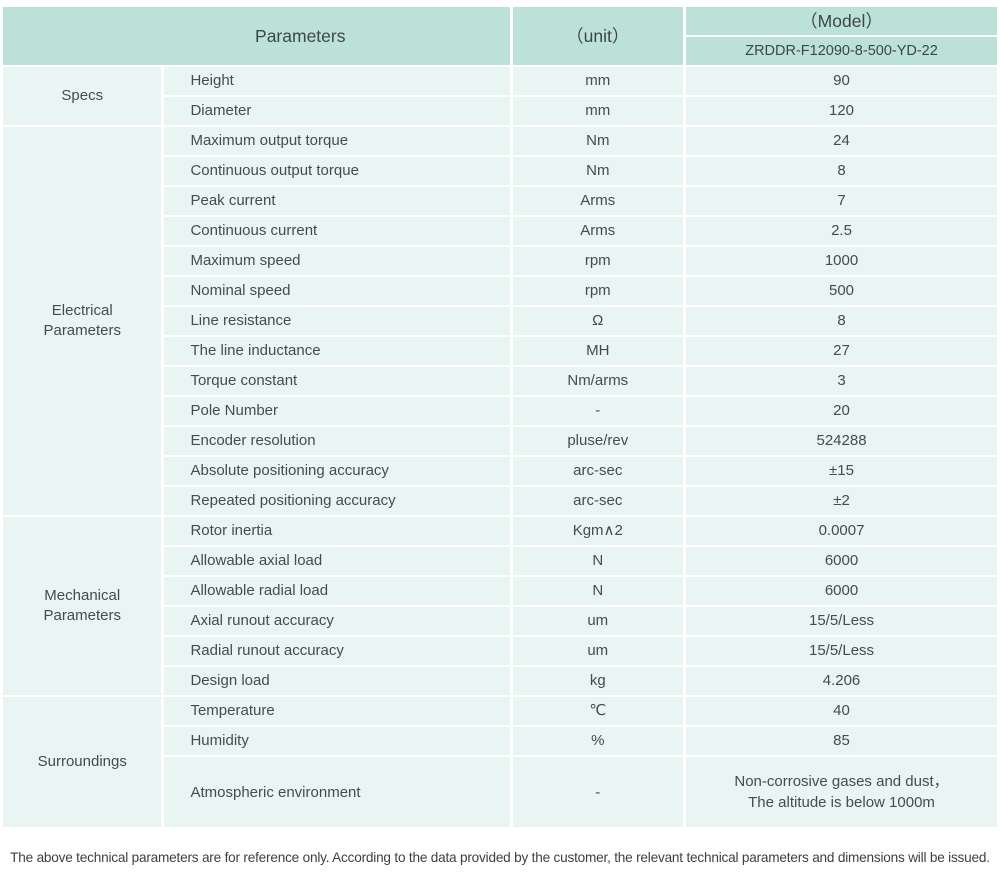  I want to click on parameter-cell: Torque constant, so click(337, 381).